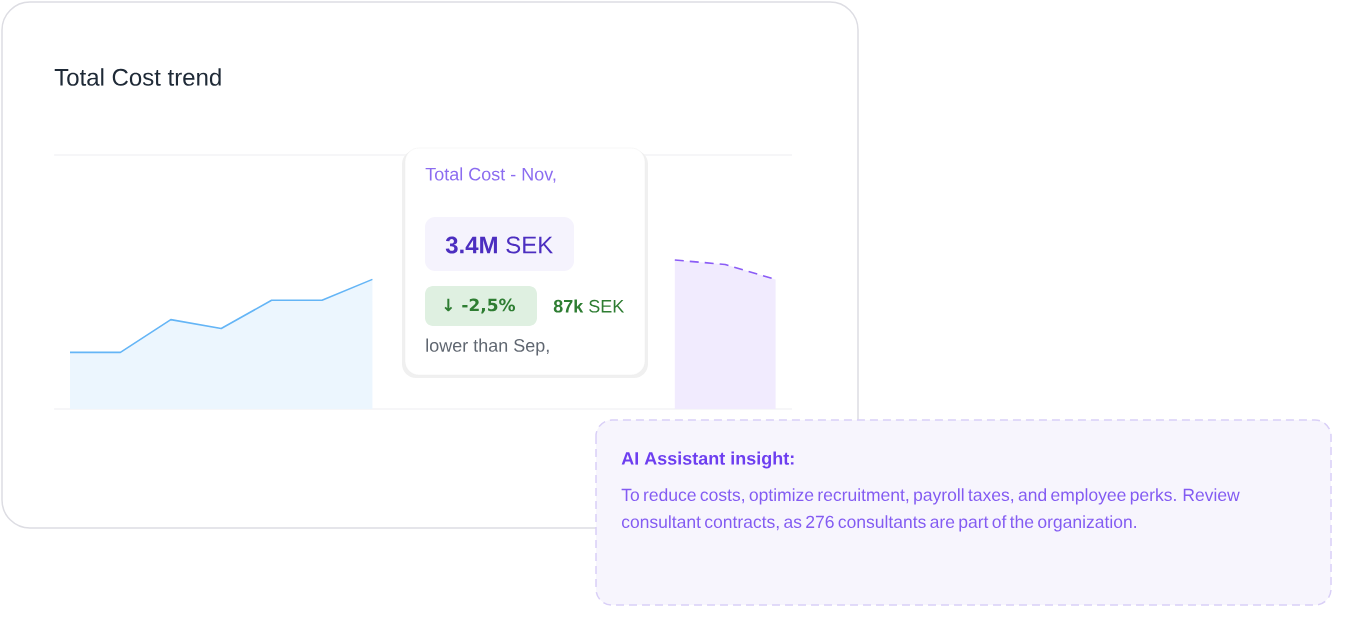 The height and width of the screenshot is (641, 1352). I want to click on text: To reduce costs, optimize recruitment, payroll taxes, and employee perks. Review consultant contracts, as 276 consultants are part of the organization., so click(930, 510).